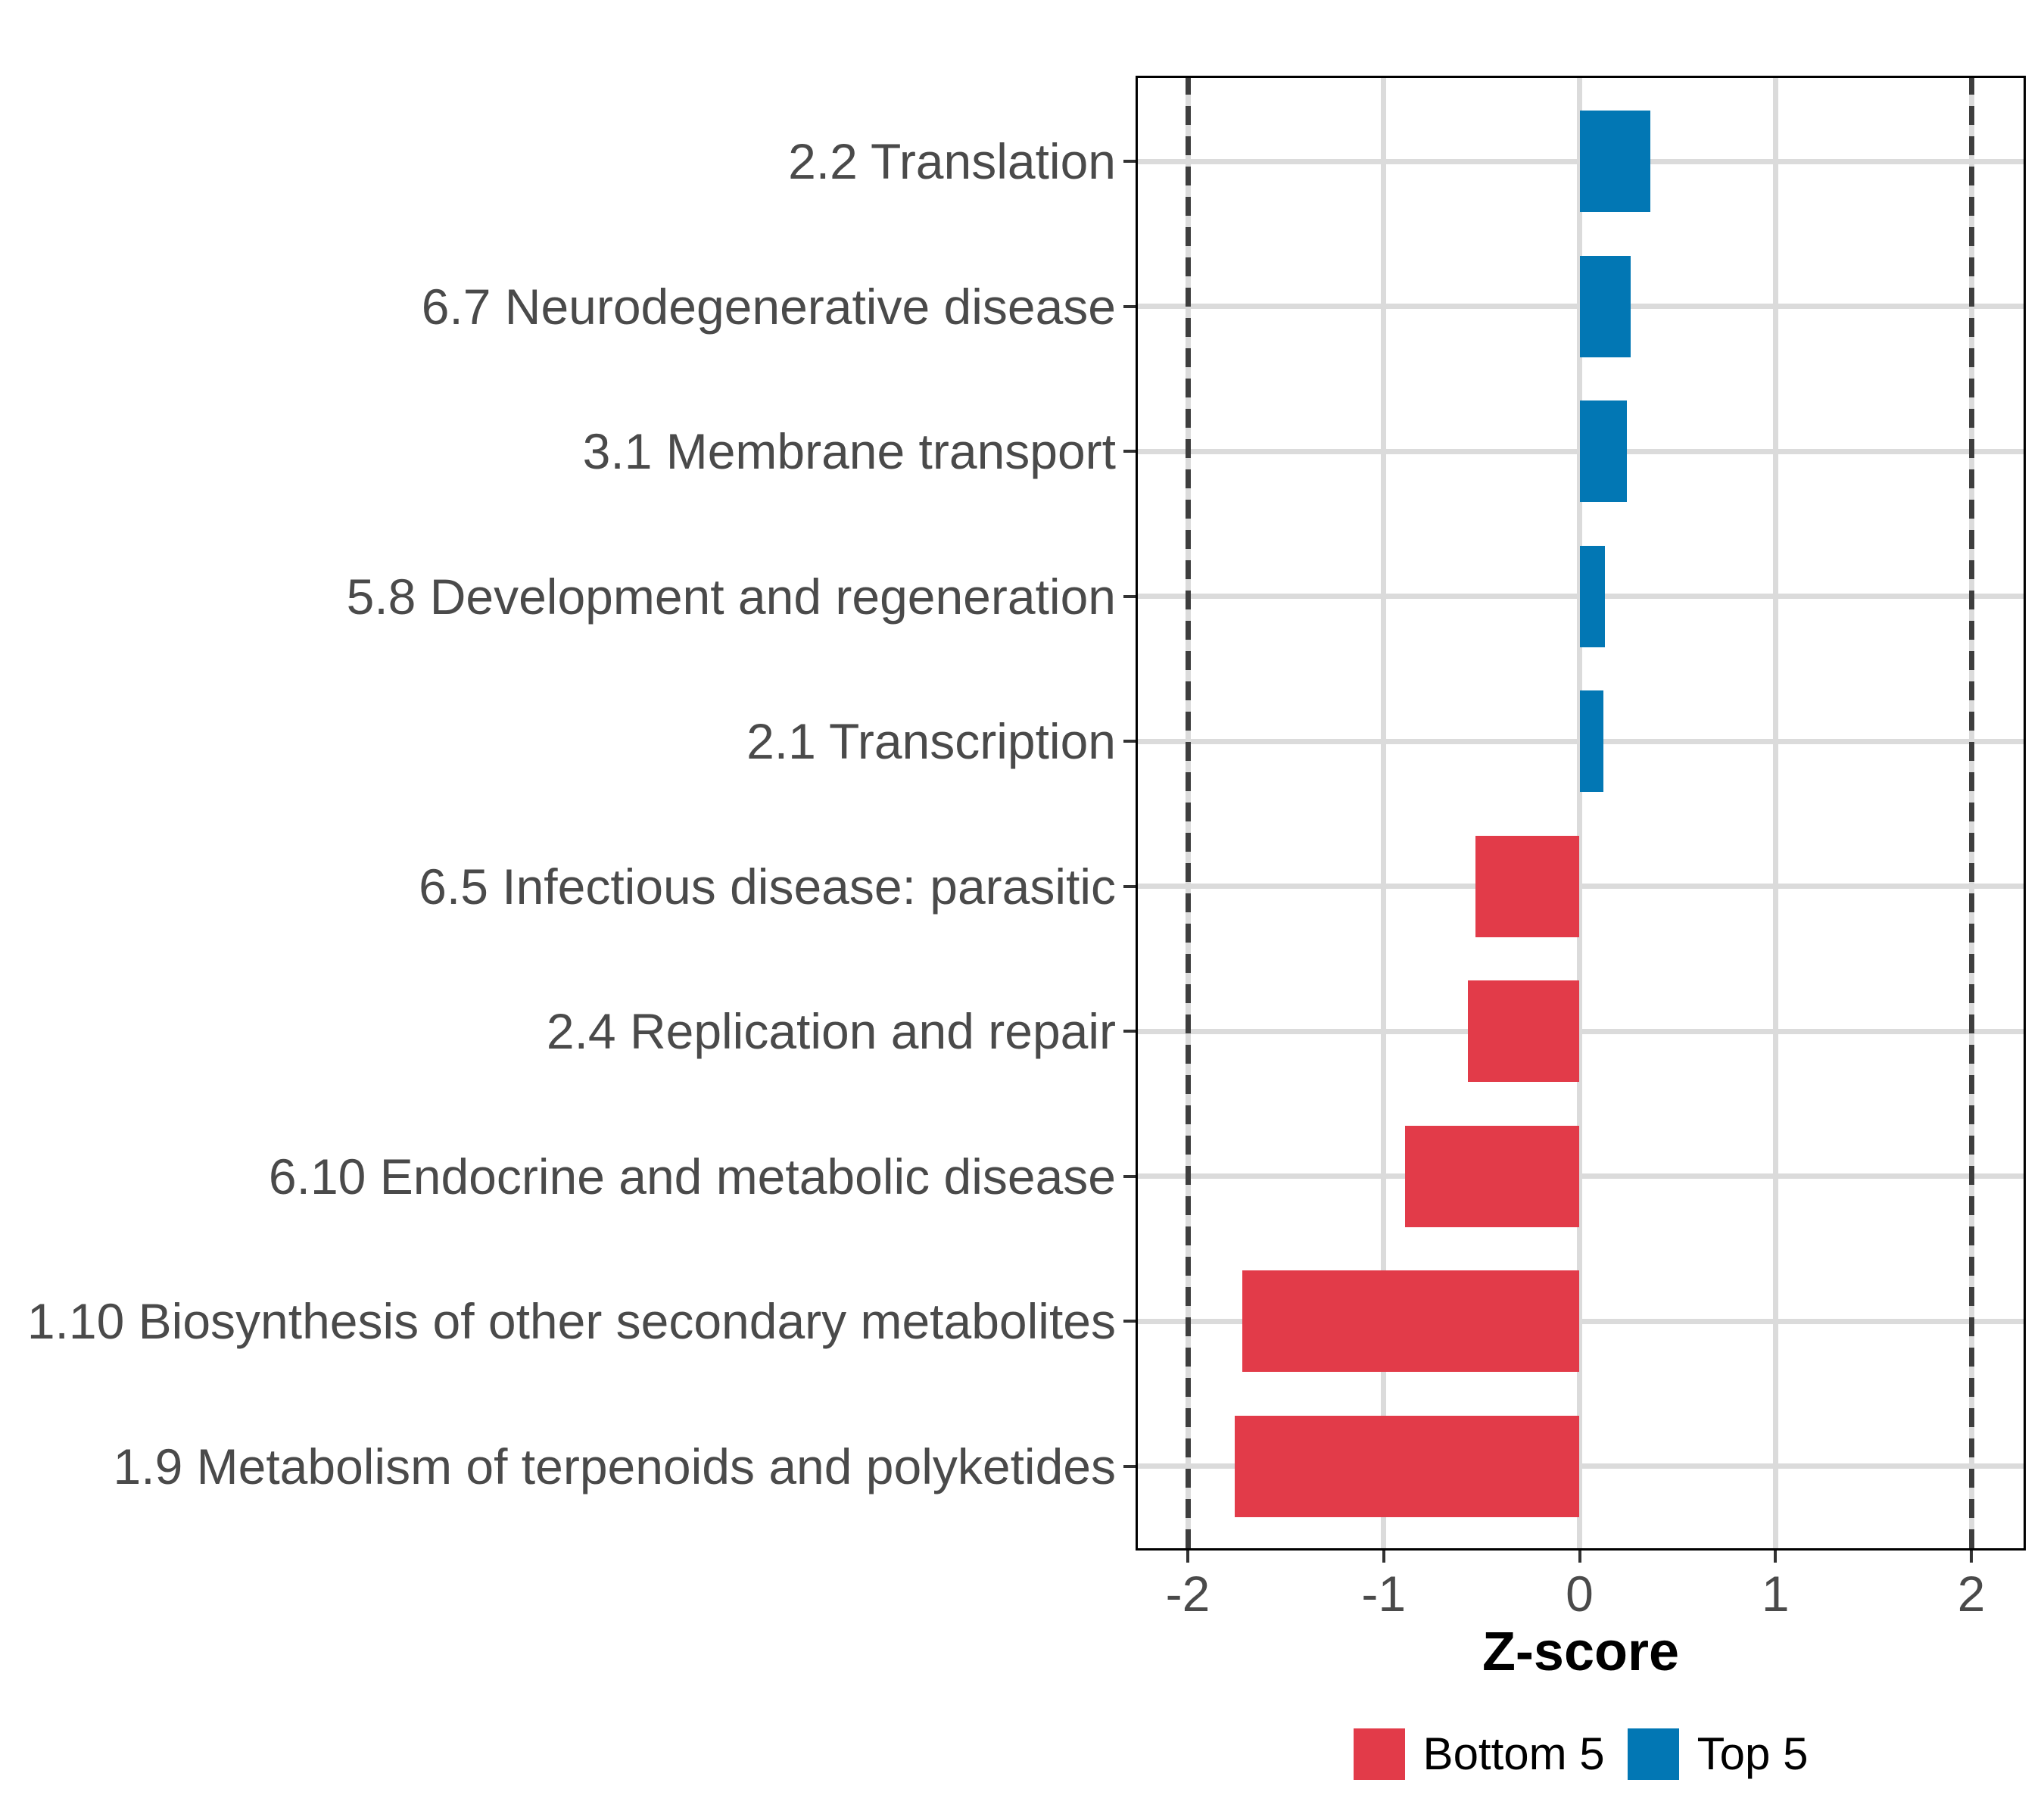 The image size is (2044, 1817). Describe the element at coordinates (1753, 1753) in the screenshot. I see `legend-label: Top 5` at that location.